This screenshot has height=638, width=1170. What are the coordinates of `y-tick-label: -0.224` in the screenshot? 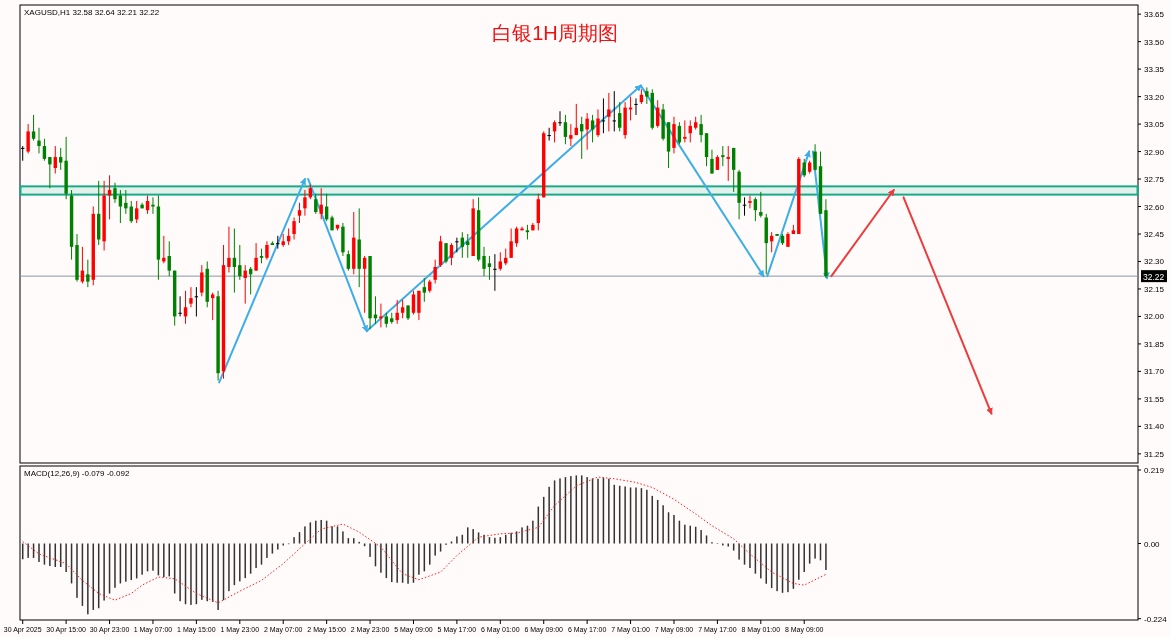 It's located at (1156, 619).